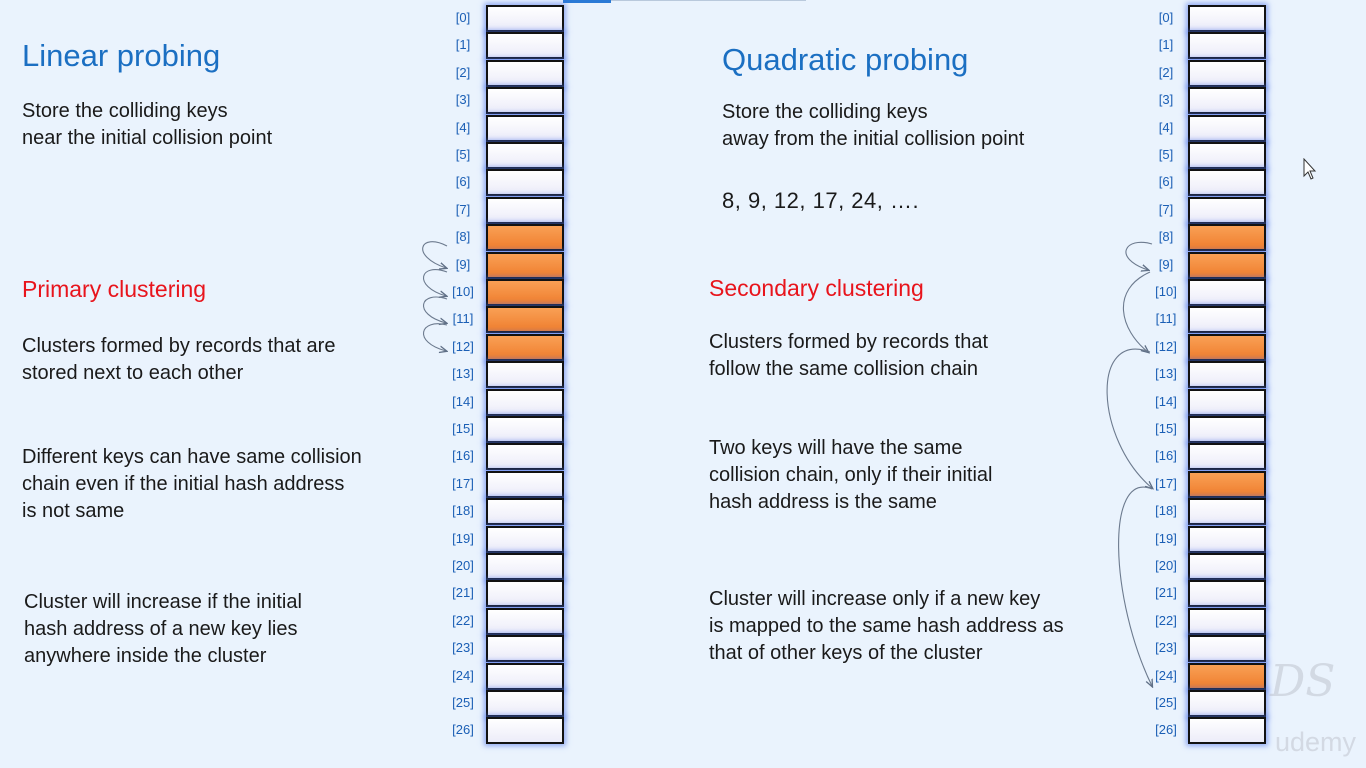  I want to click on left-table-index-15: [15], so click(463, 428).